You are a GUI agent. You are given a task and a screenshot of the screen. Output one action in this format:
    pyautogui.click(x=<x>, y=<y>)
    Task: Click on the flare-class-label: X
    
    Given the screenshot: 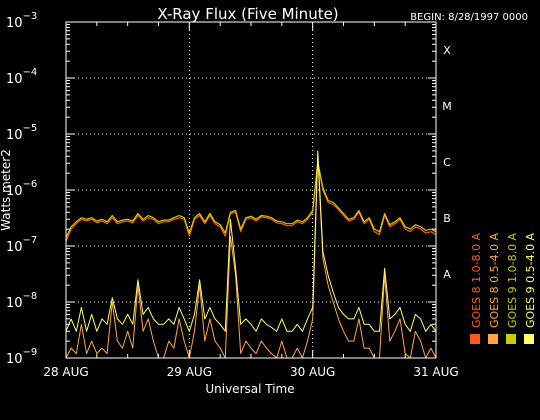 What is the action you would take?
    pyautogui.click(x=447, y=50)
    